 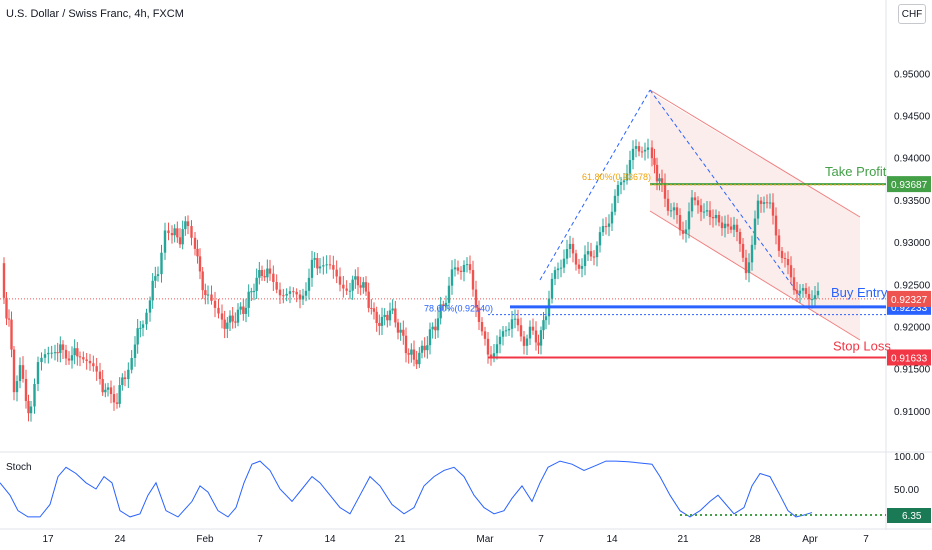 I want to click on price-tick-label: 0.93500, so click(x=912, y=201).